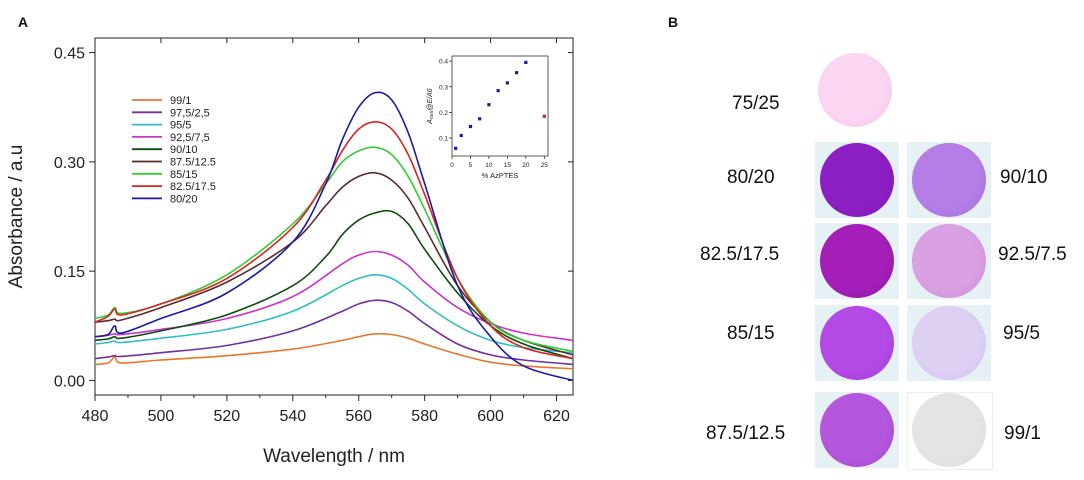 Image resolution: width=1084 pixels, height=480 pixels. I want to click on x-tick-label: 600, so click(490, 416).